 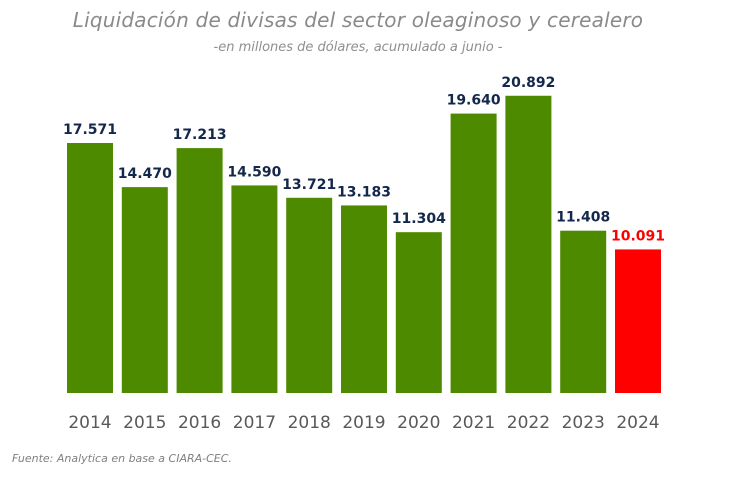 What do you see at coordinates (528, 423) in the screenshot?
I see `x-tick-label-2022: 2022` at bounding box center [528, 423].